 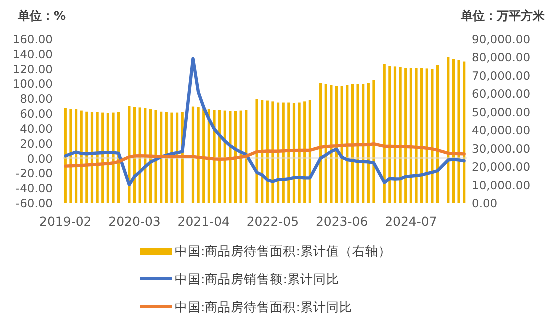 What do you see at coordinates (501, 131) in the screenshot?
I see `y2-tick-label: 40,000.00` at bounding box center [501, 131].